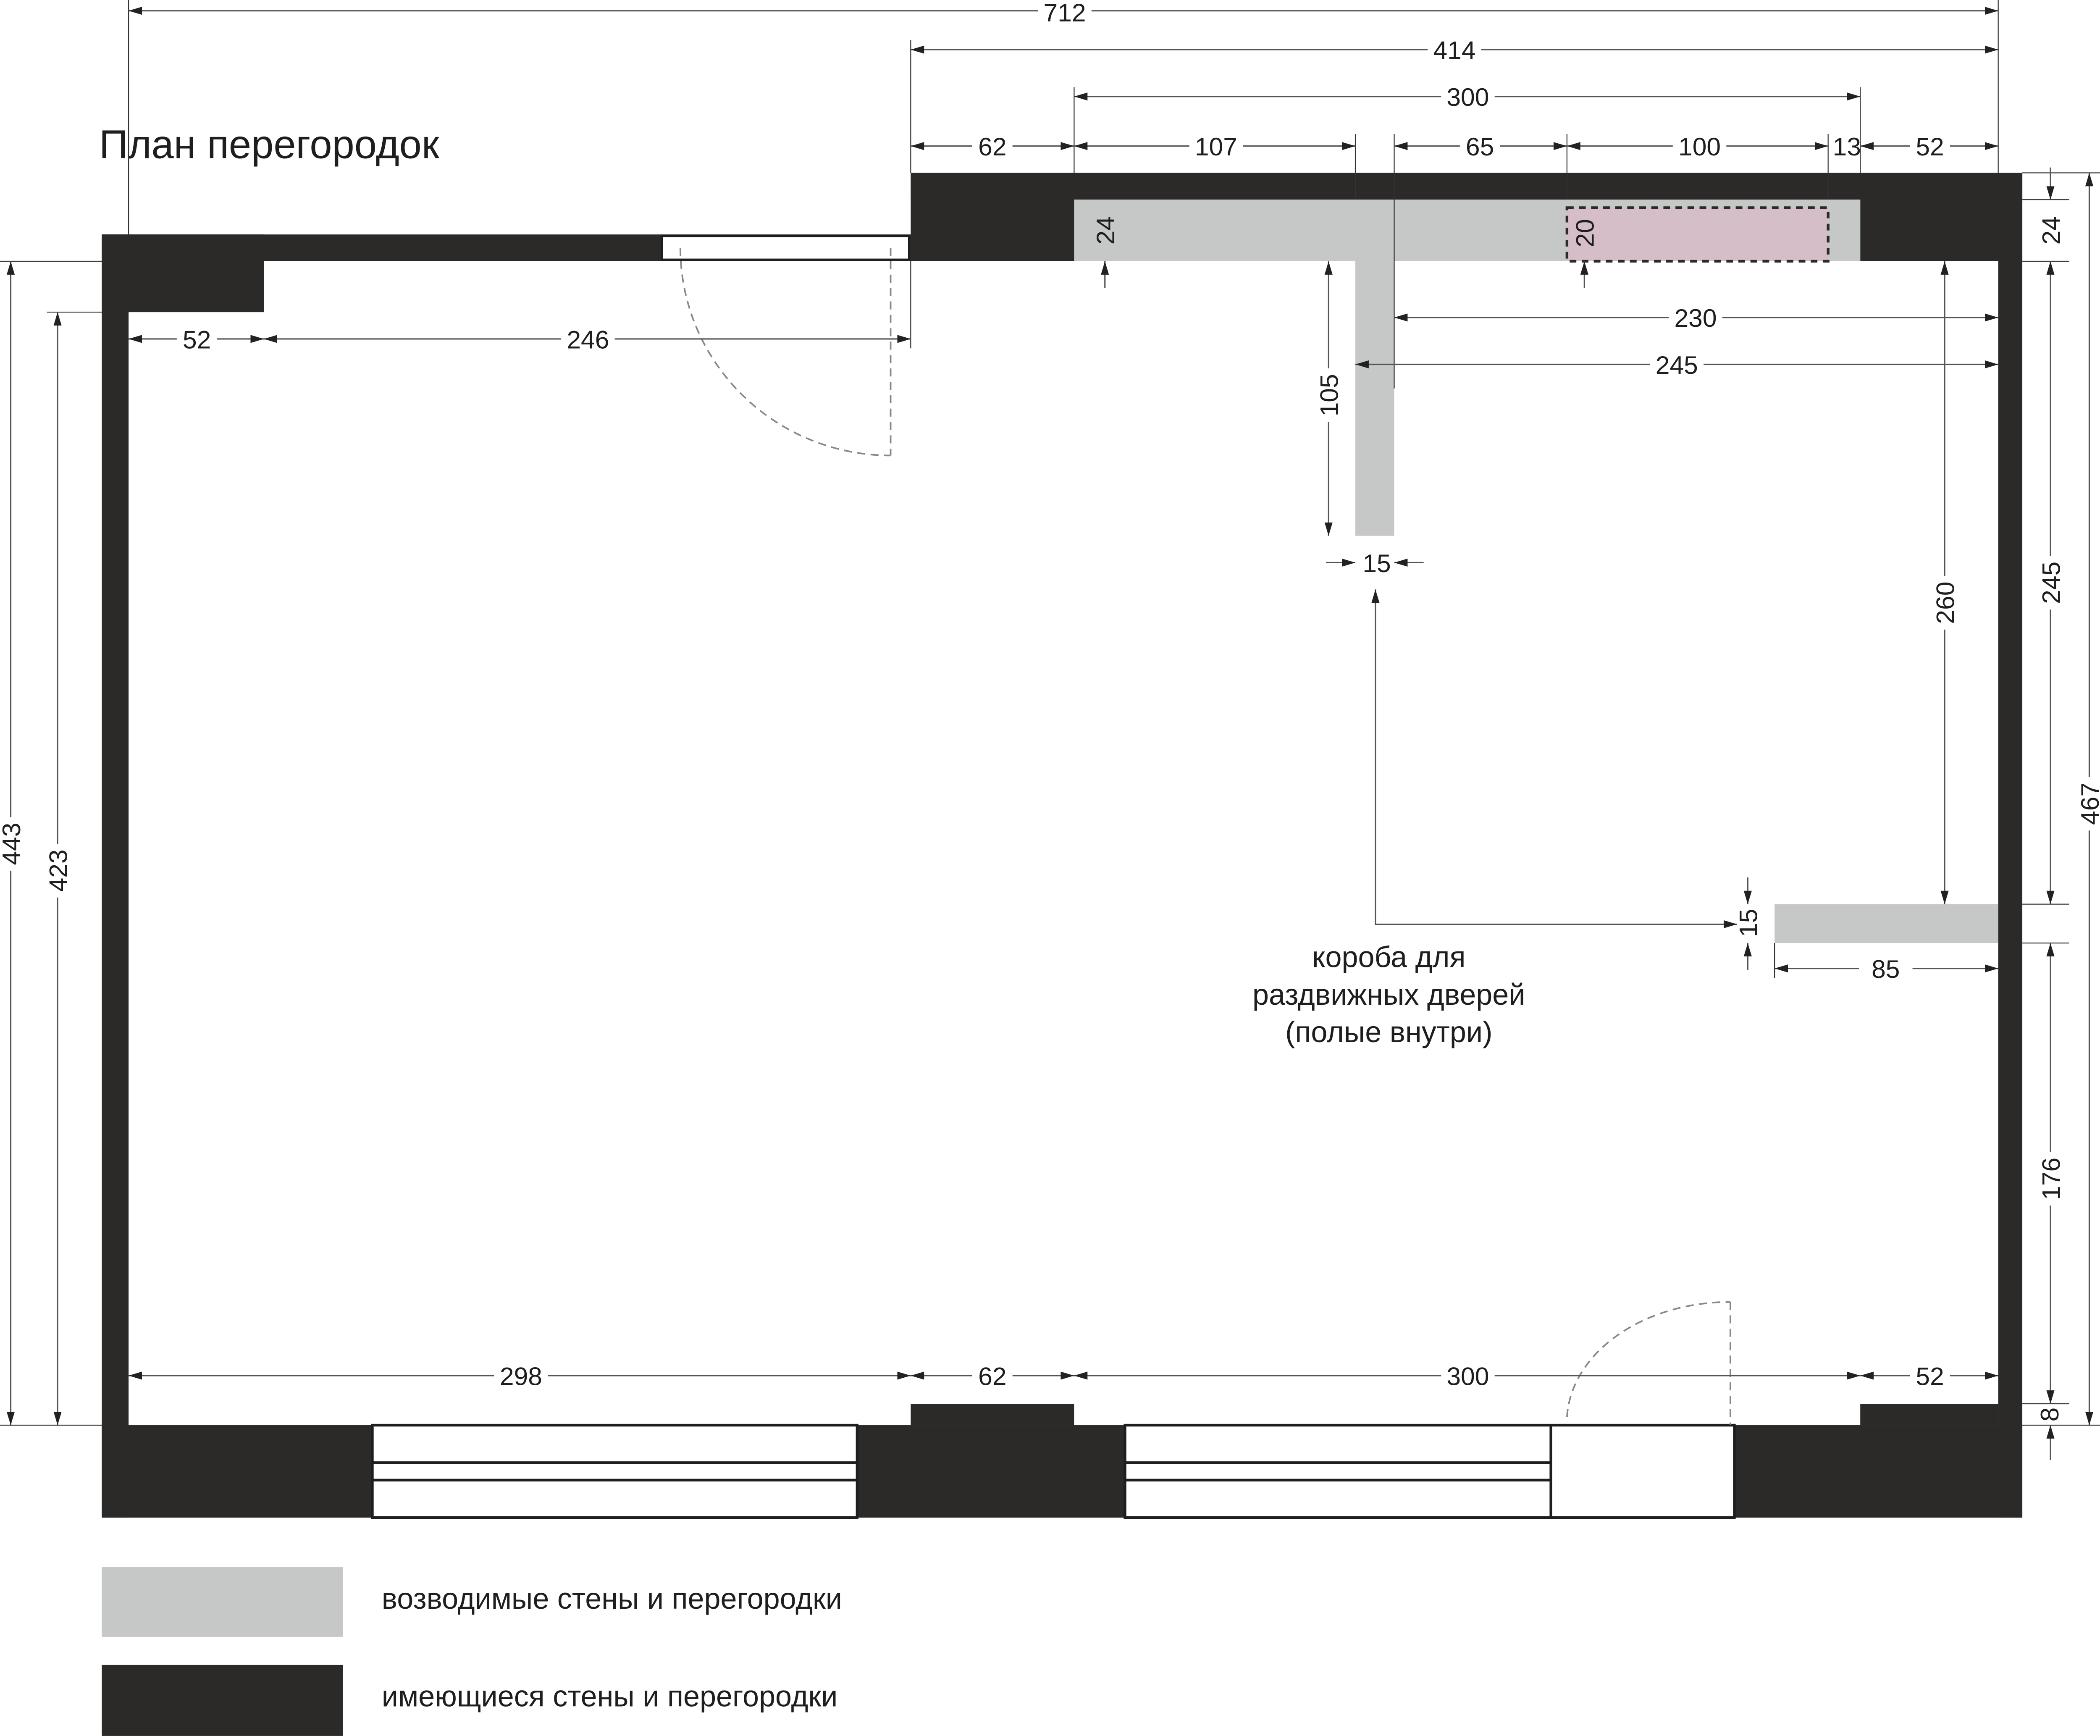 Image resolution: width=2100 pixels, height=1736 pixels. Describe the element at coordinates (2088, 804) in the screenshot. I see `svg-text: 467` at that location.